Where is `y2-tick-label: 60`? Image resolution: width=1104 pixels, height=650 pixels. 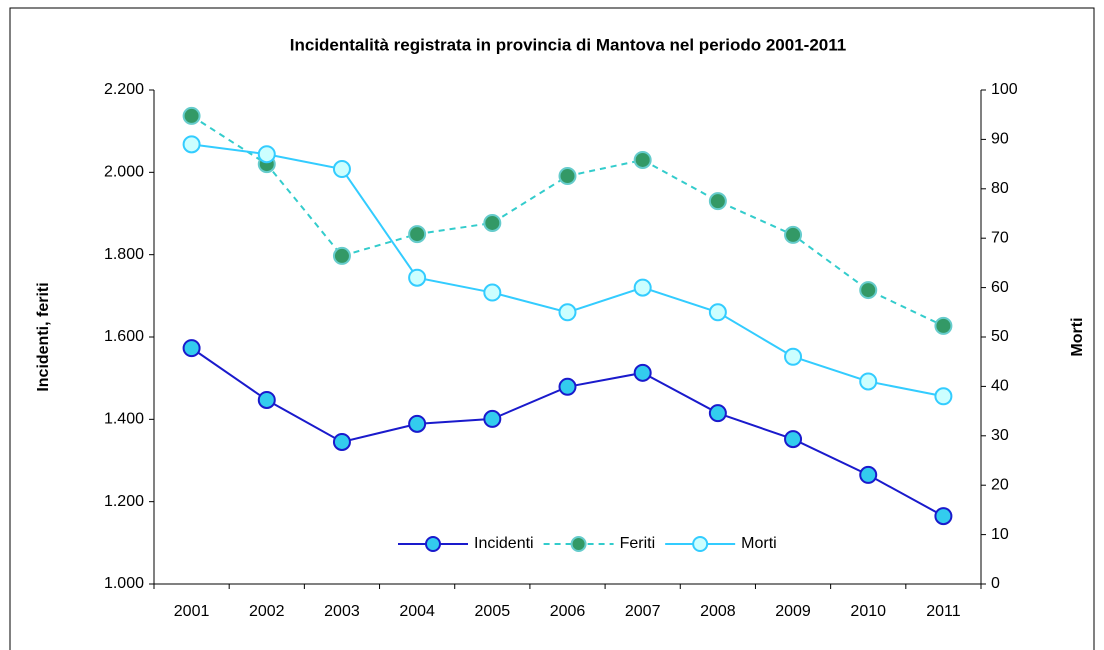 y2-tick-label: 60 is located at coordinates (1000, 287).